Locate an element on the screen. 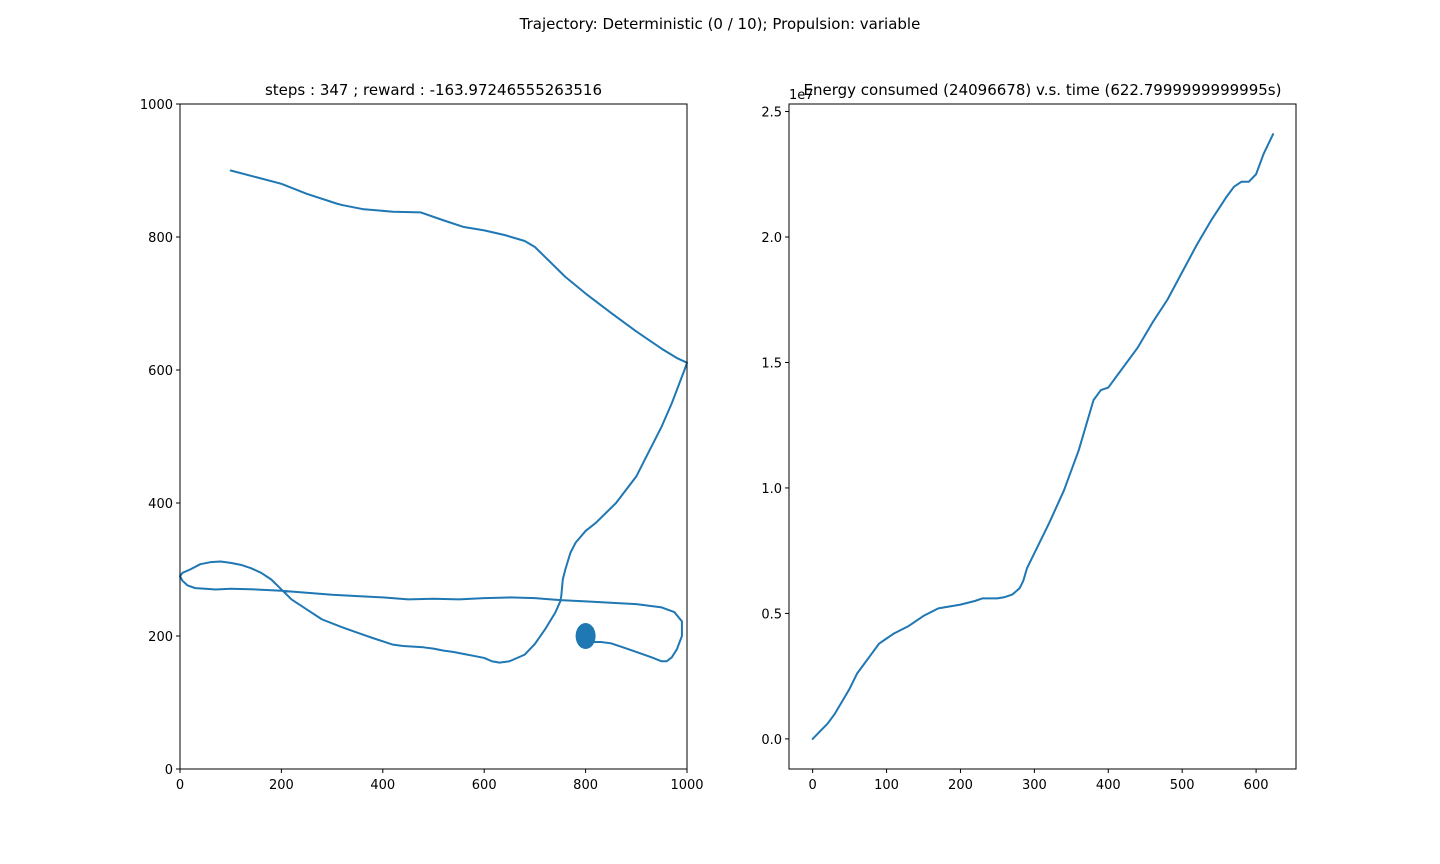 Image resolution: width=1440 pixels, height=864 pixels. energy-xtick-label: 600 is located at coordinates (1256, 785).